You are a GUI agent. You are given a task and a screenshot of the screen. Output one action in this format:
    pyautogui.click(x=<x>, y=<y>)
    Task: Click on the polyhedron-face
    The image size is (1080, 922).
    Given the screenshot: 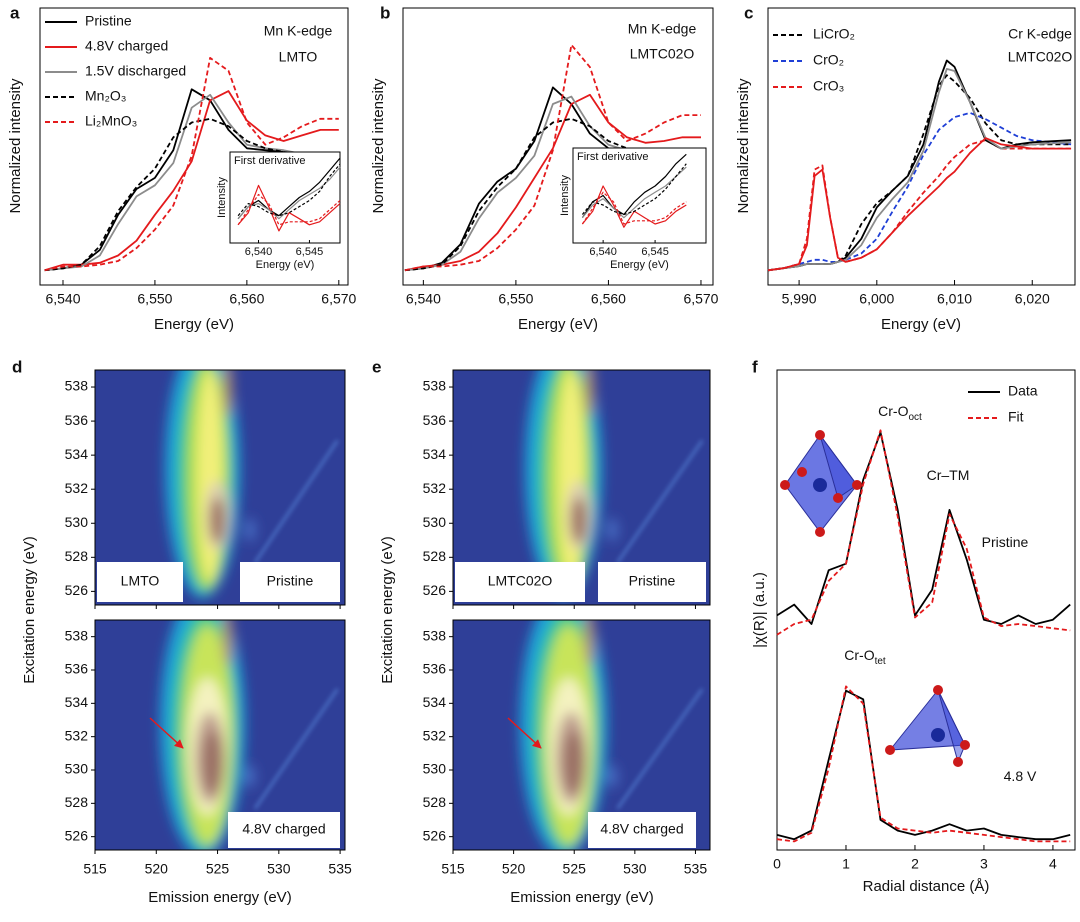 What is the action you would take?
    pyautogui.click(x=951, y=726)
    